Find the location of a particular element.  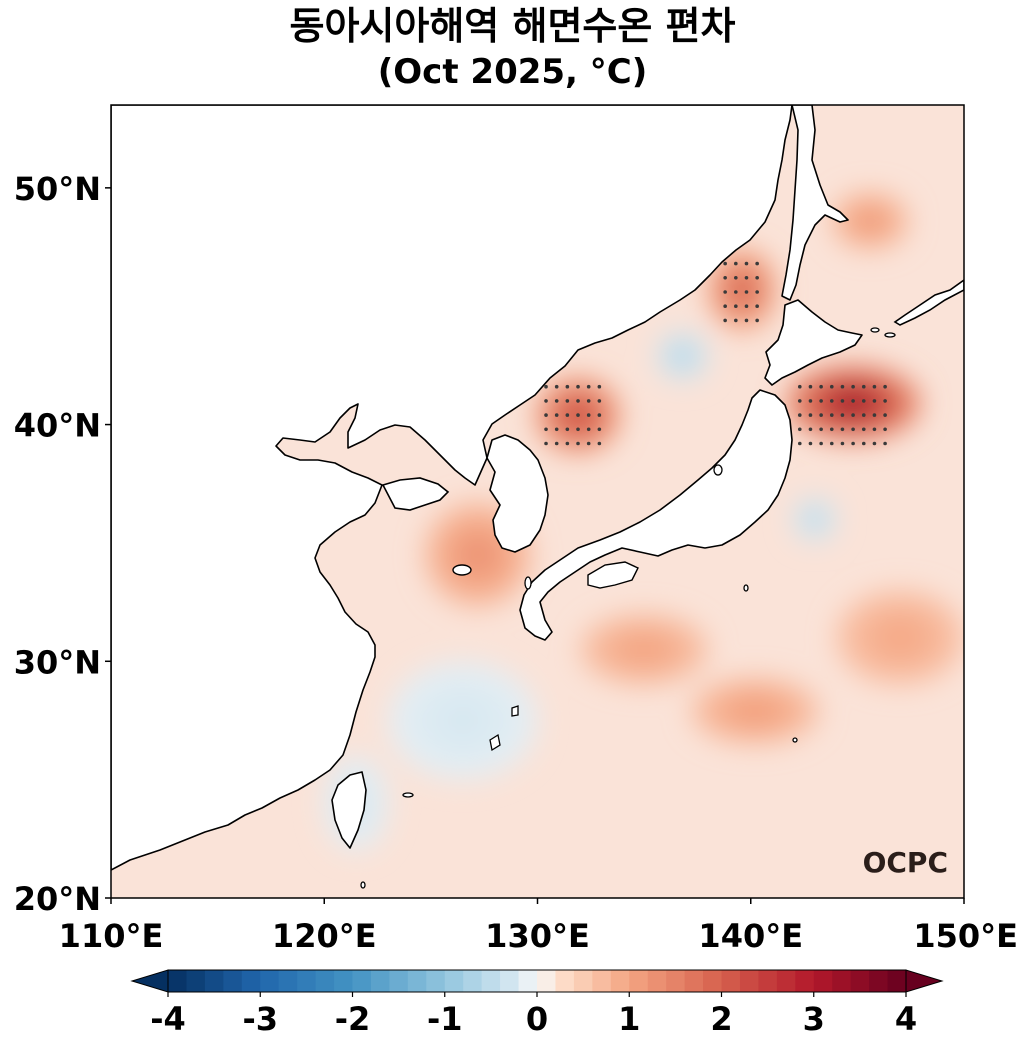

colorbar-tick-label: -1 is located at coordinates (445, 1019).